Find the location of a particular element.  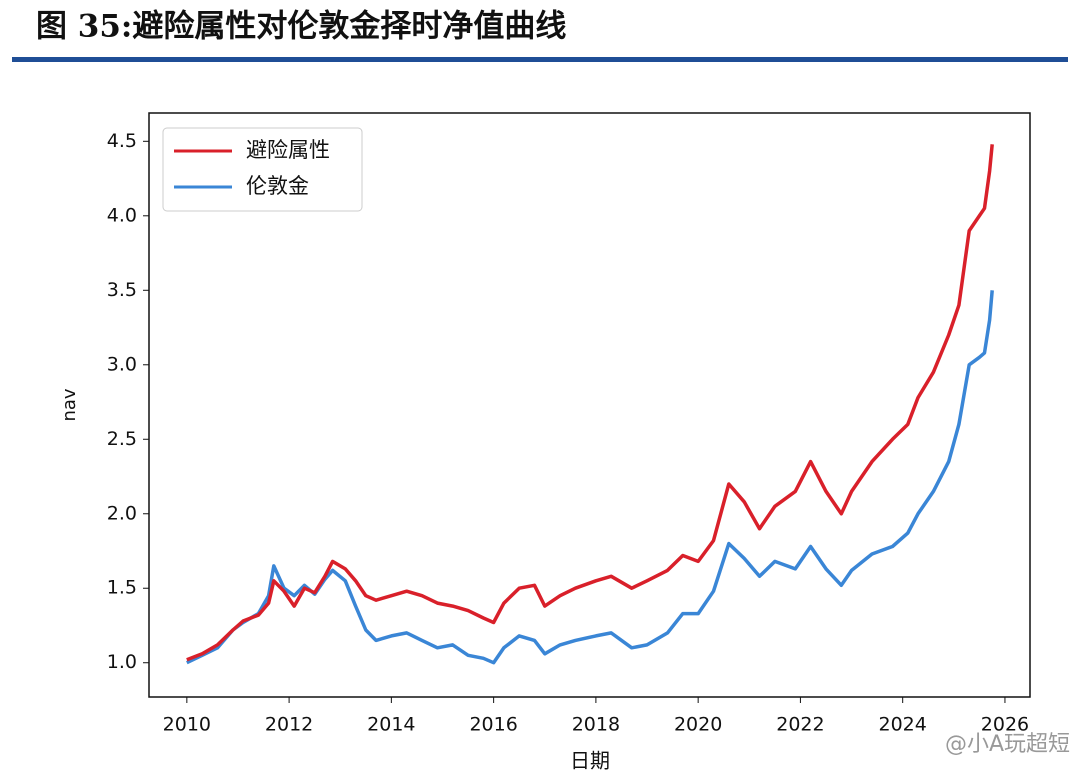

title-rule is located at coordinates (540, 59).